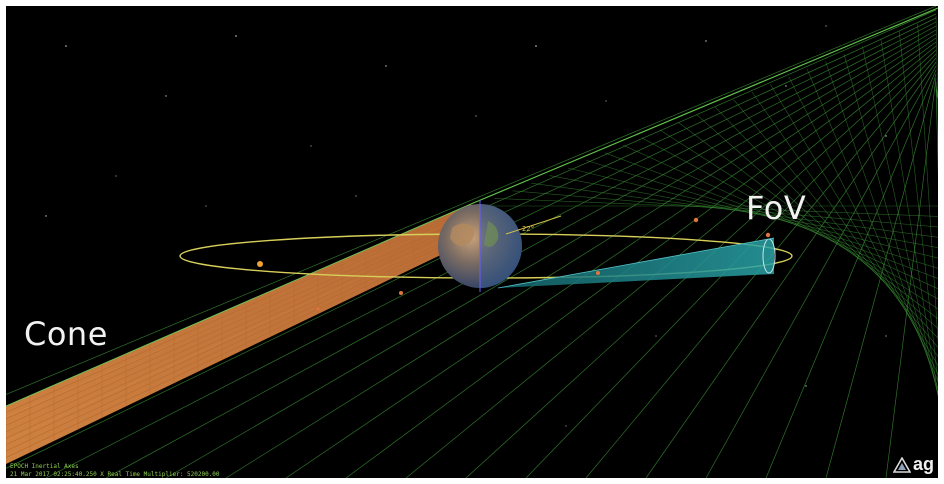  Describe the element at coordinates (636, 263) in the screenshot. I see `fov-beam` at that location.